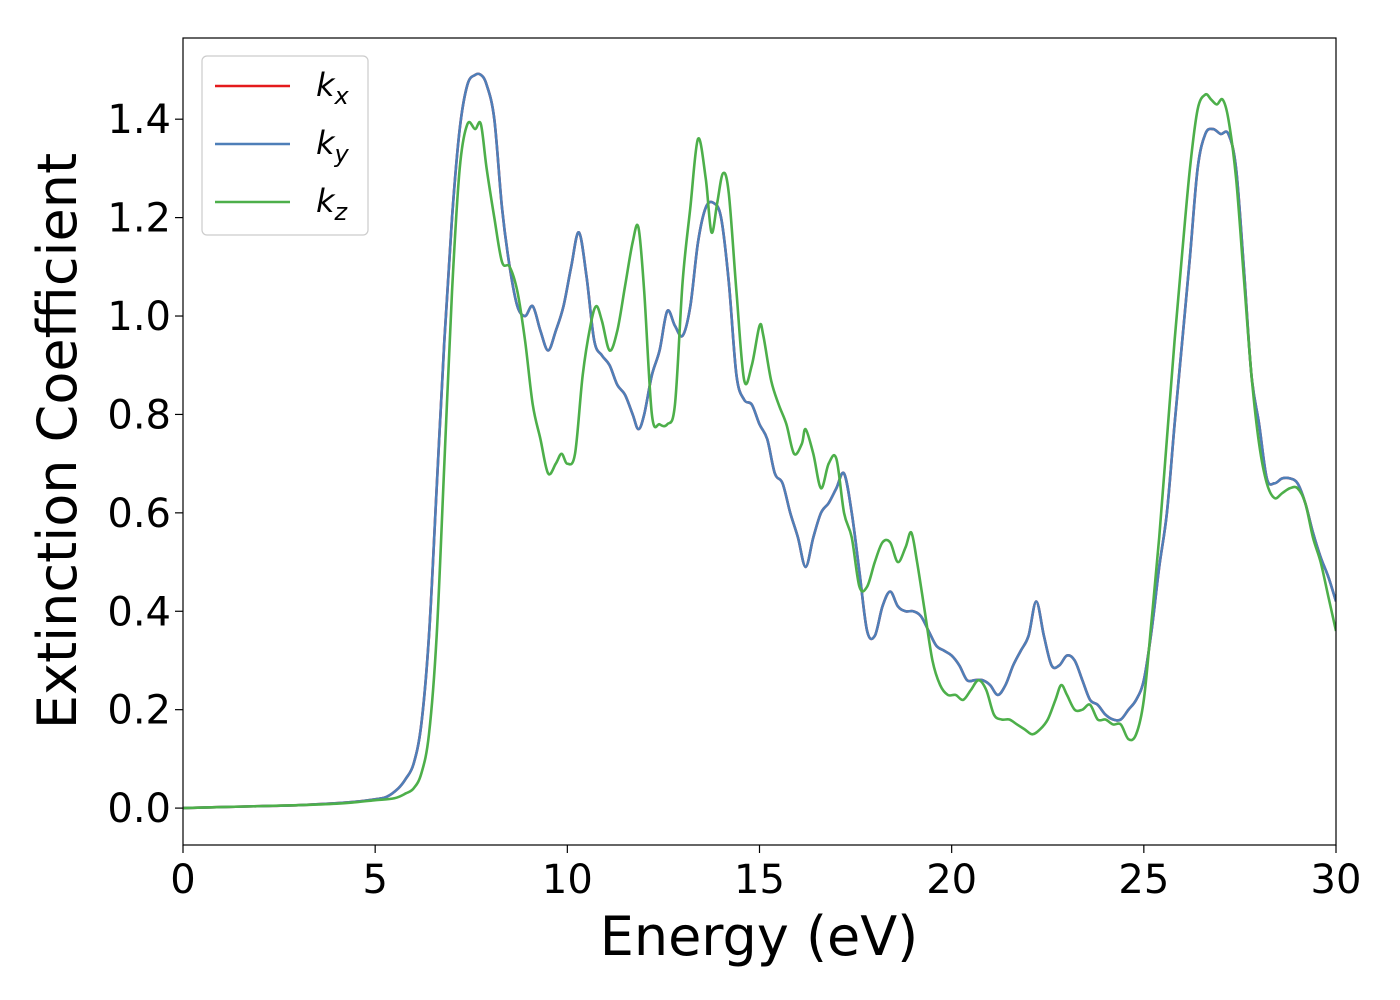 The width and height of the screenshot is (1400, 1000). I want to click on legend-frame, so click(285, 145).